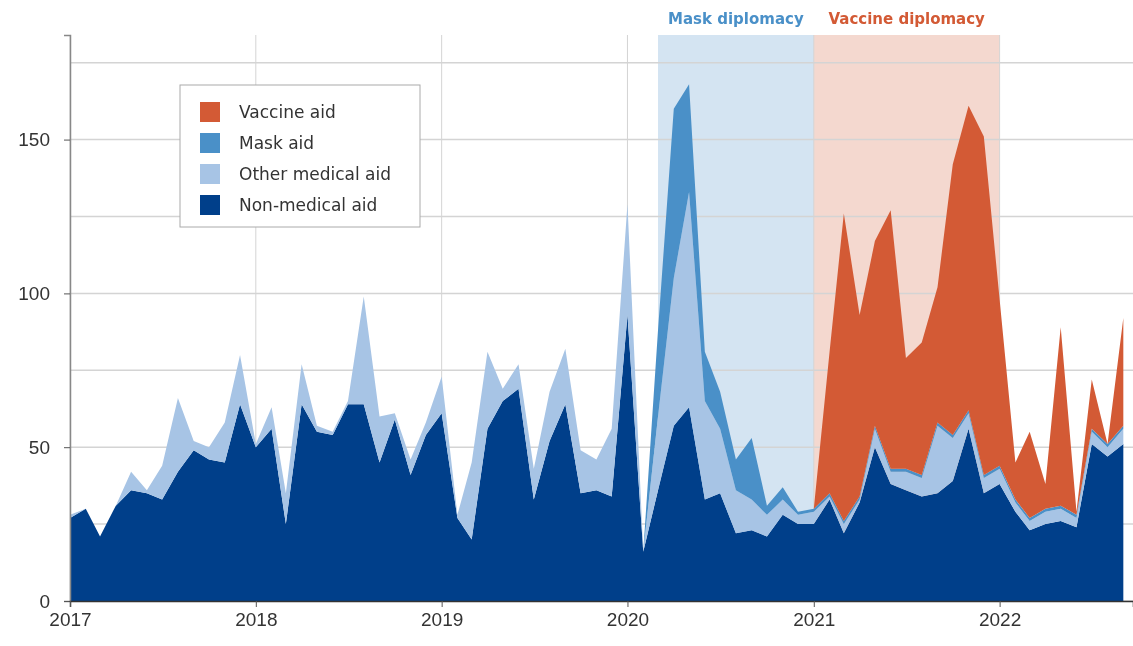 The image size is (1133, 646). What do you see at coordinates (628, 620) in the screenshot?
I see `x-tick-label: 2020` at bounding box center [628, 620].